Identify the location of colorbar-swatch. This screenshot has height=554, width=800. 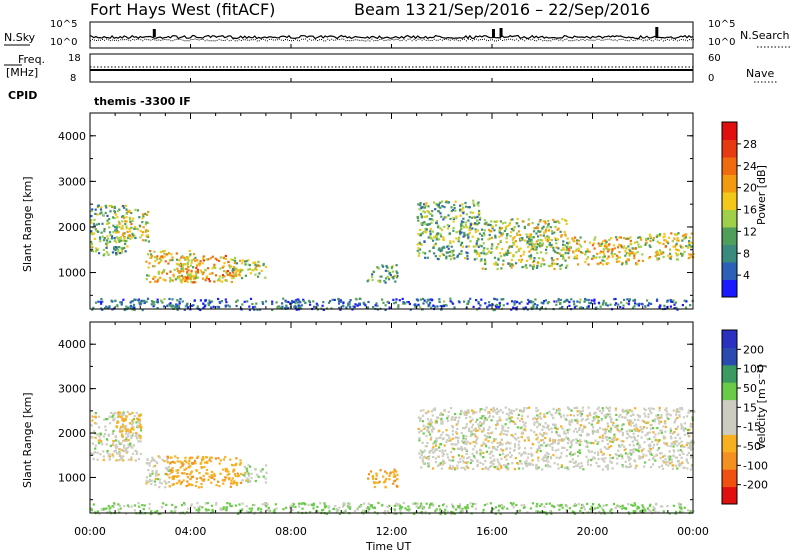
(729, 236).